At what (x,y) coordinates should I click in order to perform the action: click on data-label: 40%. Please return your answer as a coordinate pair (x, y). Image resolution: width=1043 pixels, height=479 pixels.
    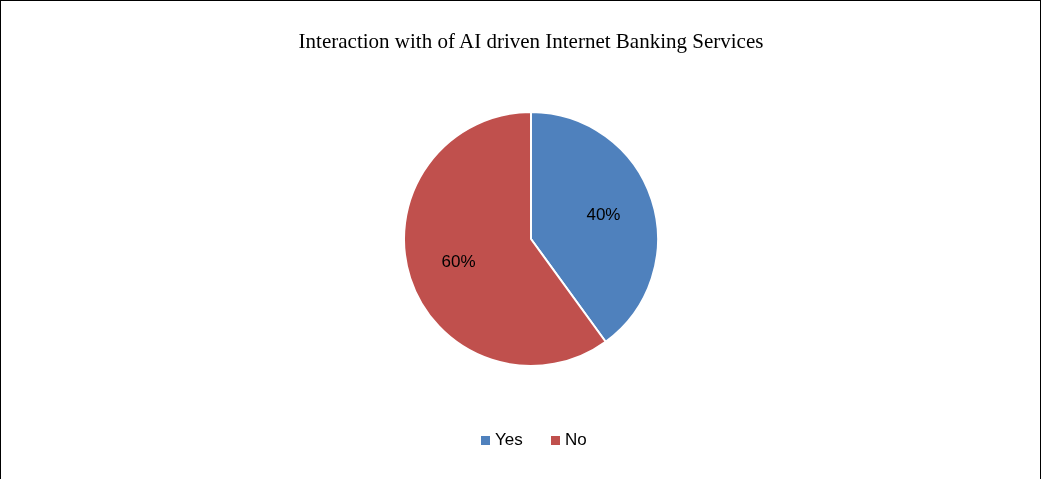
    Looking at the image, I should click on (603, 214).